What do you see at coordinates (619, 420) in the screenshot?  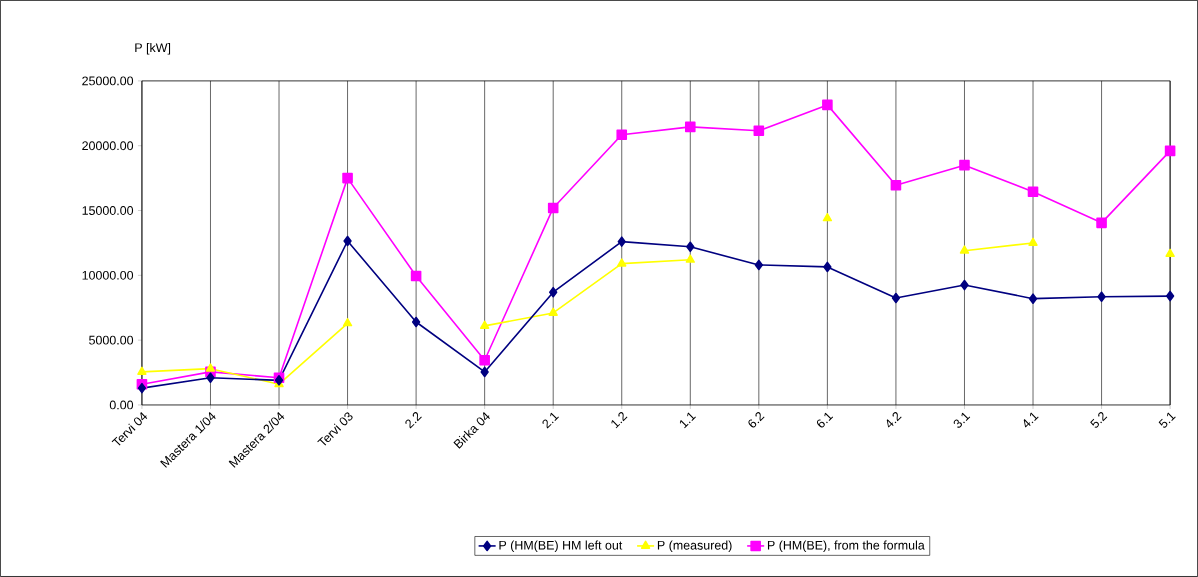 I see `x-tick-label: 1.2` at bounding box center [619, 420].